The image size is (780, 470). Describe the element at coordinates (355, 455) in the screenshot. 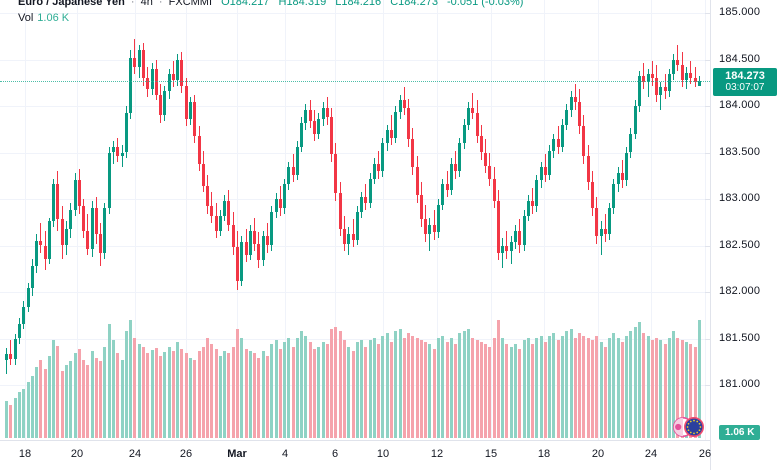

I see `time-scale: 18 20 24 26 Mar 4 6 10 12 15 18 20 24 26` at that location.